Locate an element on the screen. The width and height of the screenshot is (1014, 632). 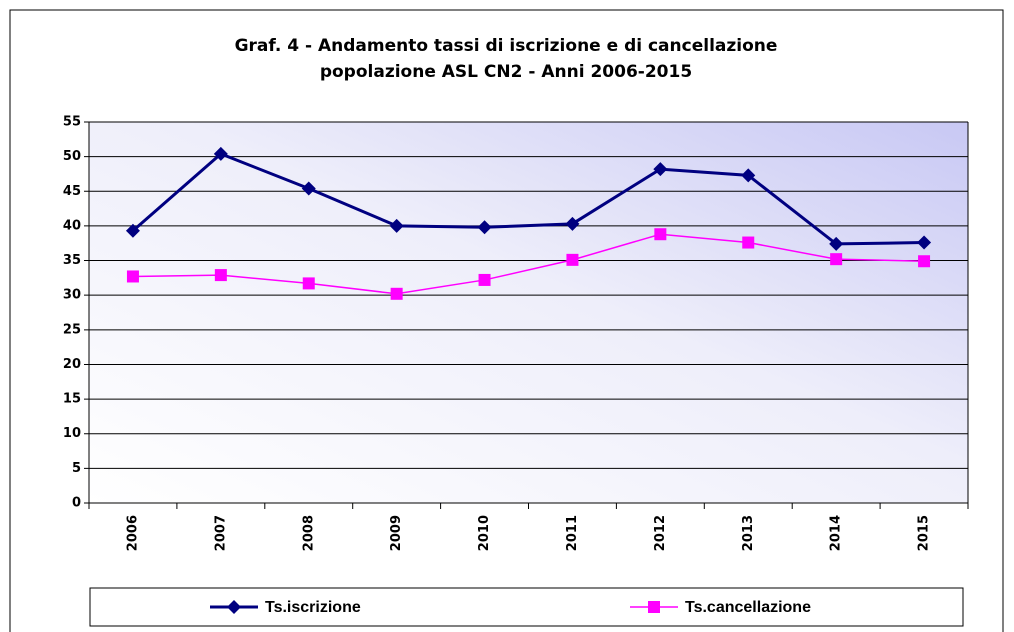
x-tick-label: 2015 is located at coordinates (924, 533).